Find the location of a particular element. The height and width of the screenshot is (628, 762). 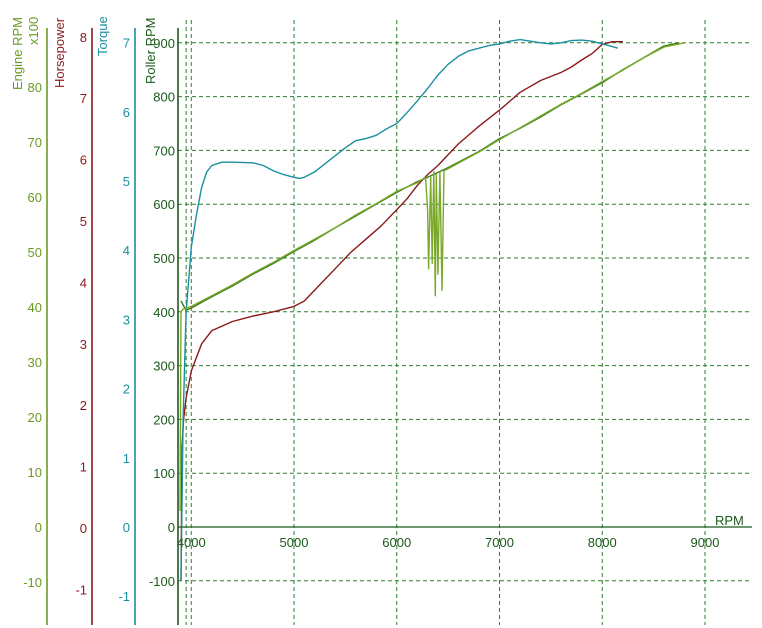

torque-tick-label: 6 is located at coordinates (126, 112).